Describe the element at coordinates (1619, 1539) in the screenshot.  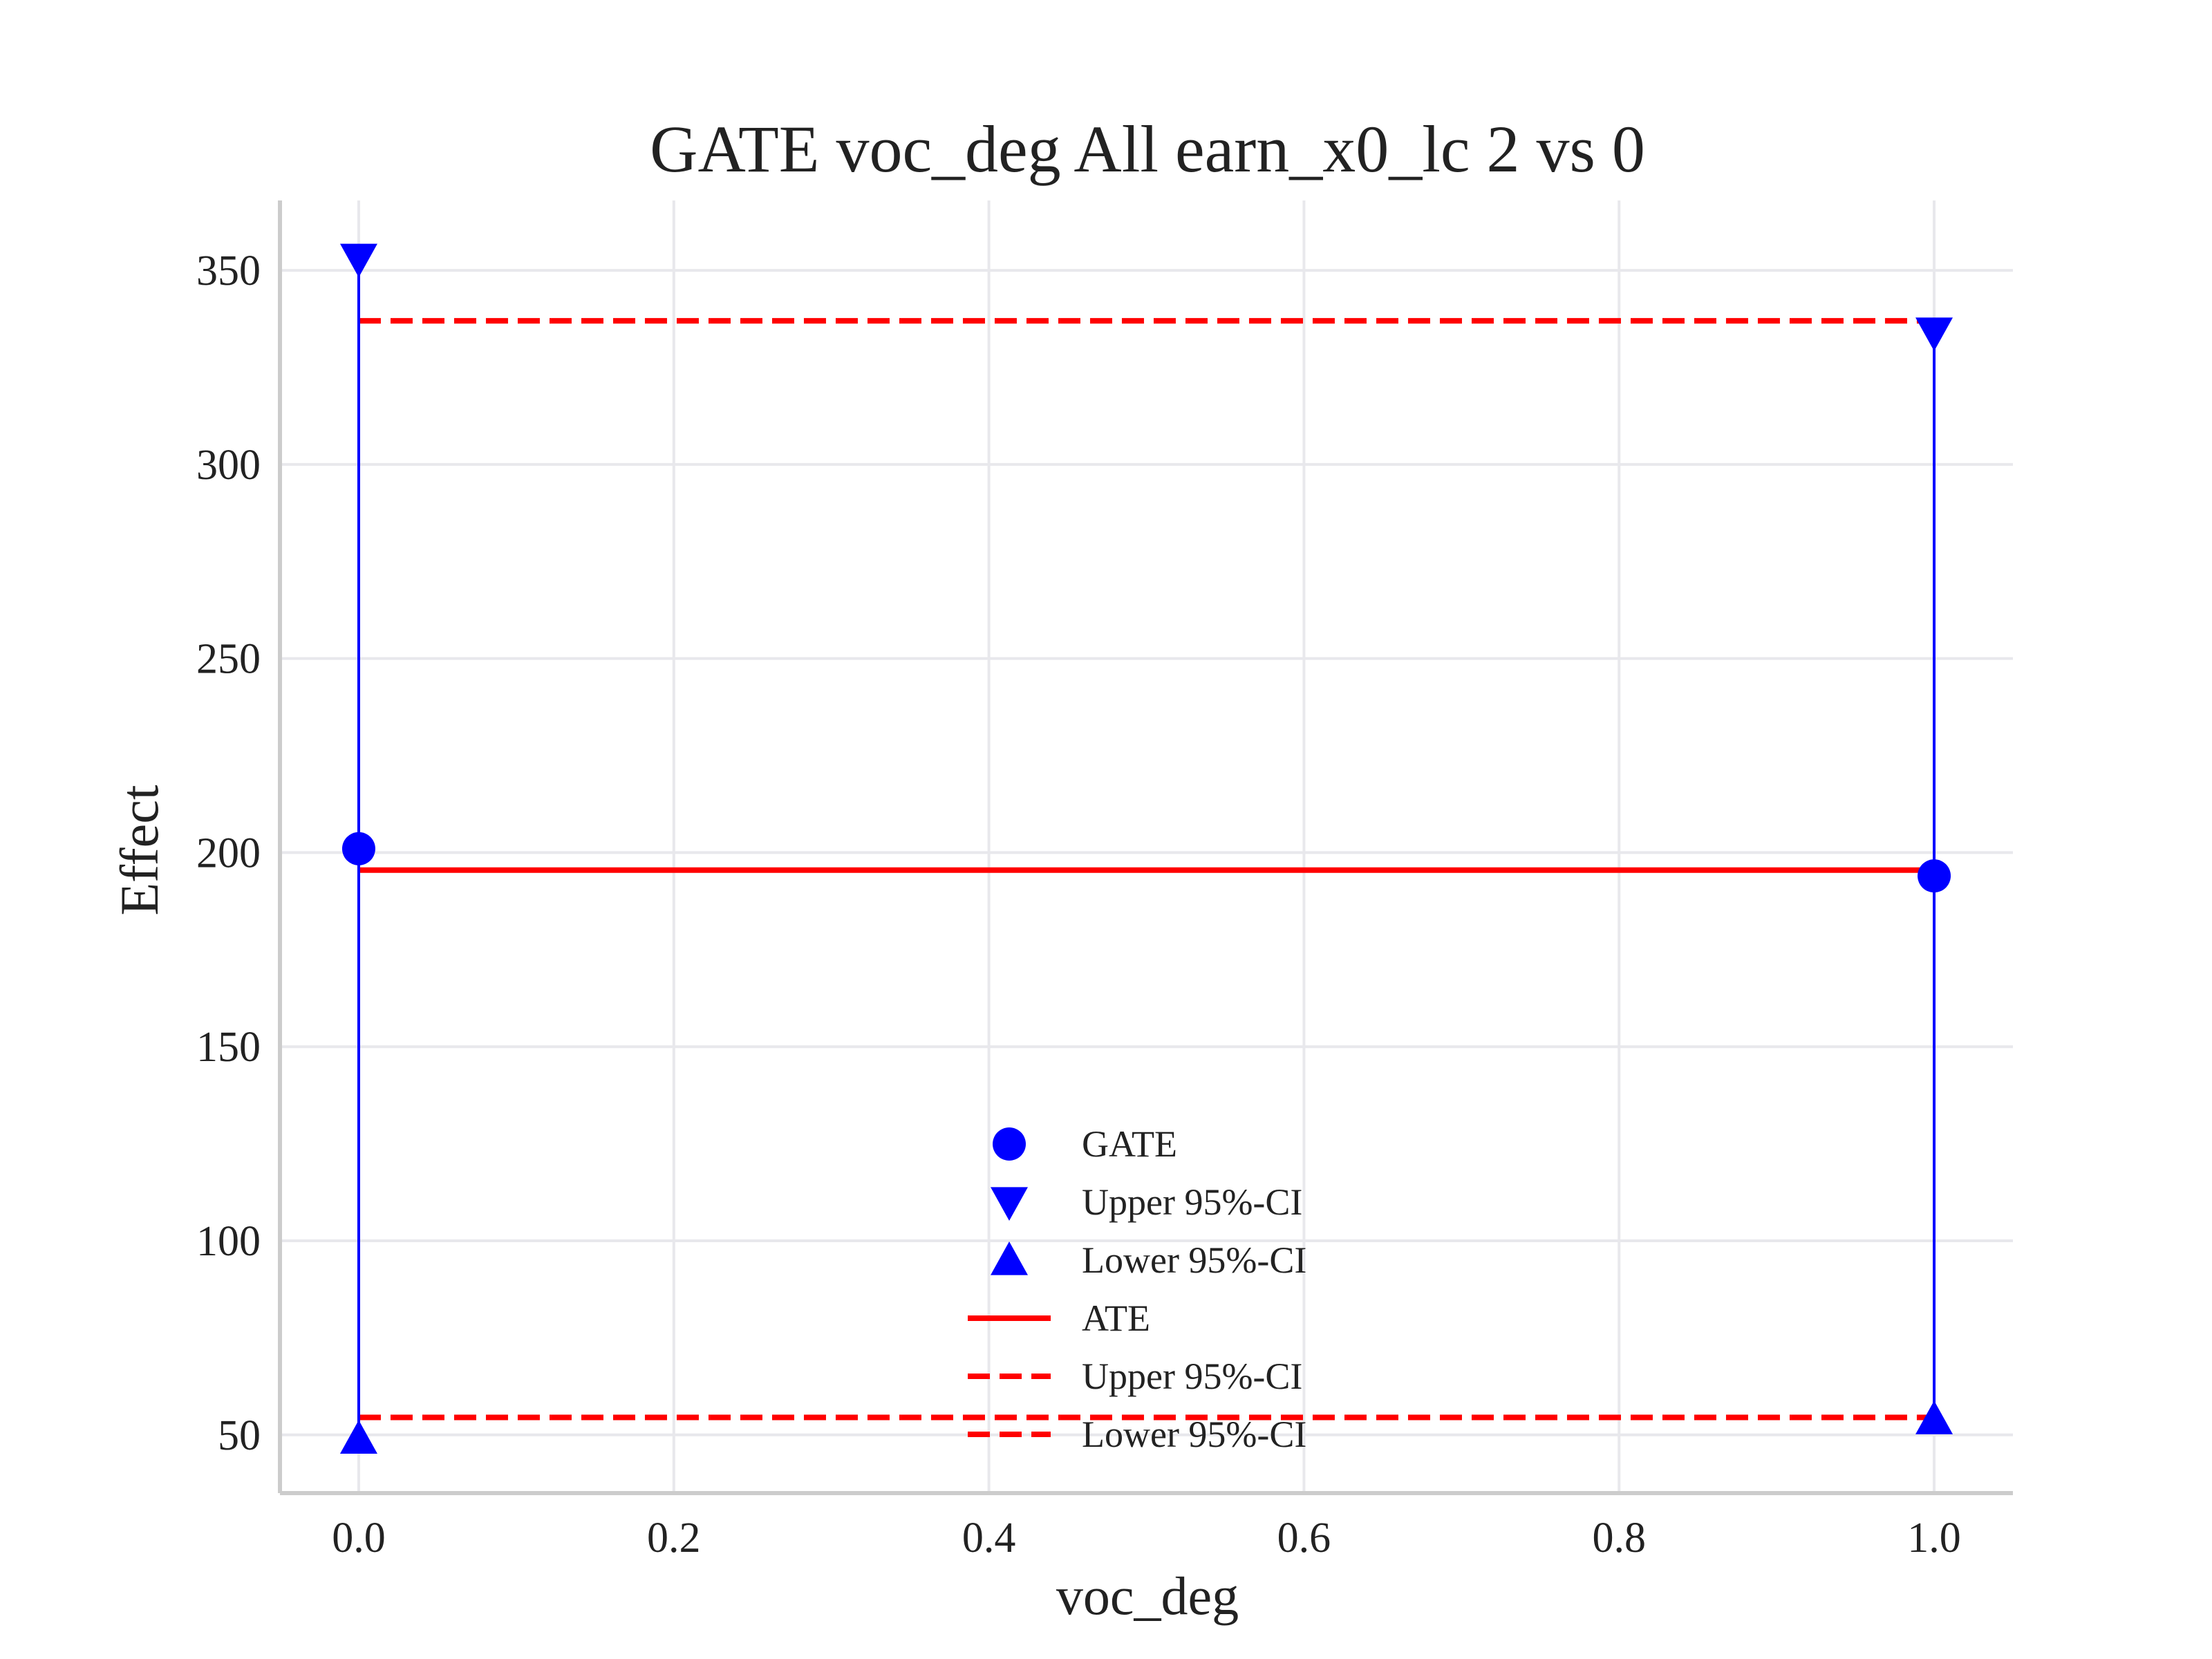
I see `x-tick-label: 0.8` at that location.